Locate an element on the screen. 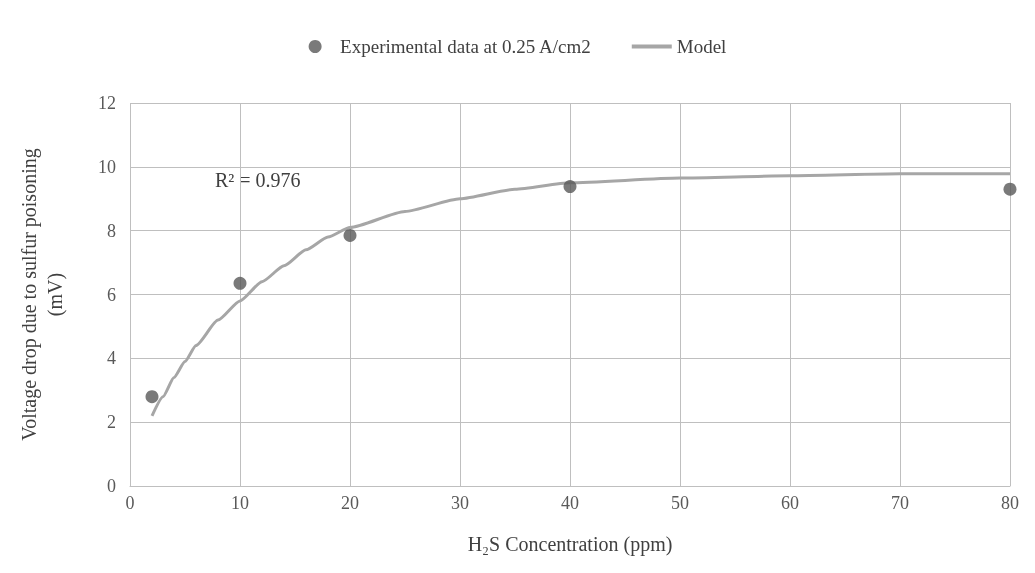 The image size is (1035, 573). x-axis-title: H₂S Concentration (ppm) is located at coordinates (570, 544).